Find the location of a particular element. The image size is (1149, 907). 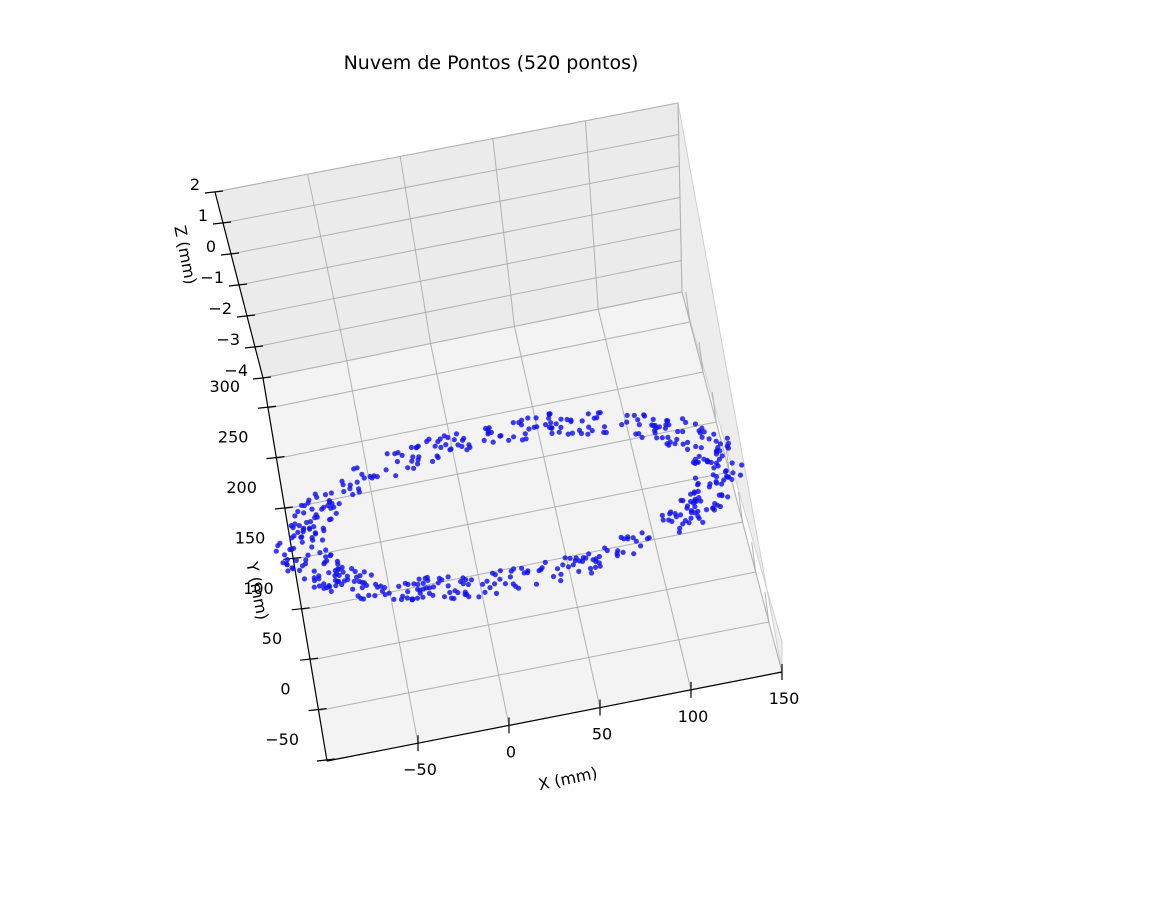

z-gridline is located at coordinates (446, 147).